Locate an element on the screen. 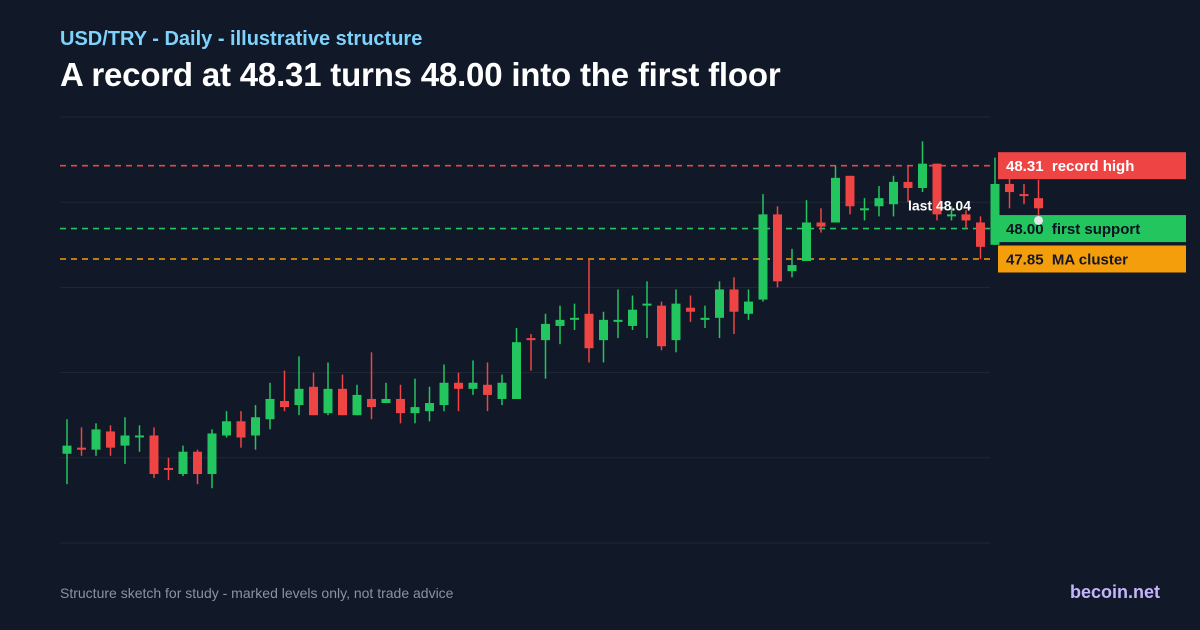 The image size is (1200, 630). level-badge-record is located at coordinates (1092, 166).